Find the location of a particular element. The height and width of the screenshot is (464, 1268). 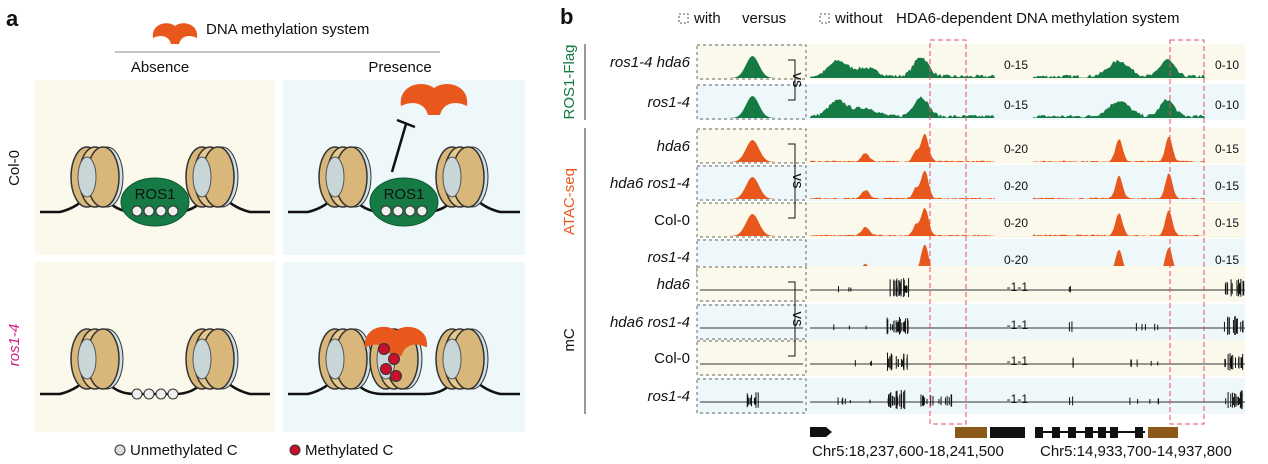

vs-label: vs is located at coordinates (797, 181).